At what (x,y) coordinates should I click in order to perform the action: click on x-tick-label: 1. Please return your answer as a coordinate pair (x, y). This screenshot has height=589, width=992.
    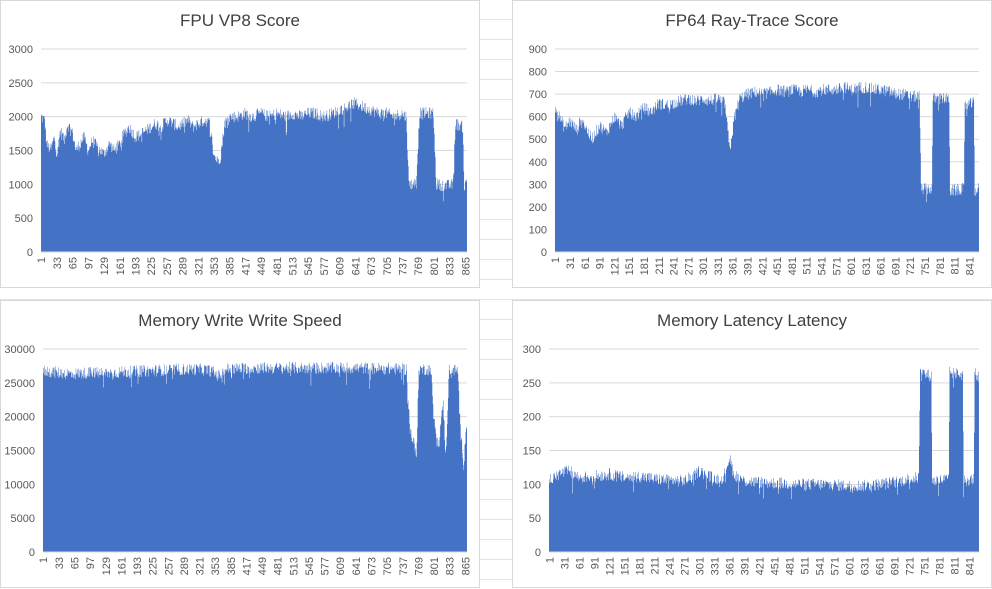
    Looking at the image, I should click on (556, 260).